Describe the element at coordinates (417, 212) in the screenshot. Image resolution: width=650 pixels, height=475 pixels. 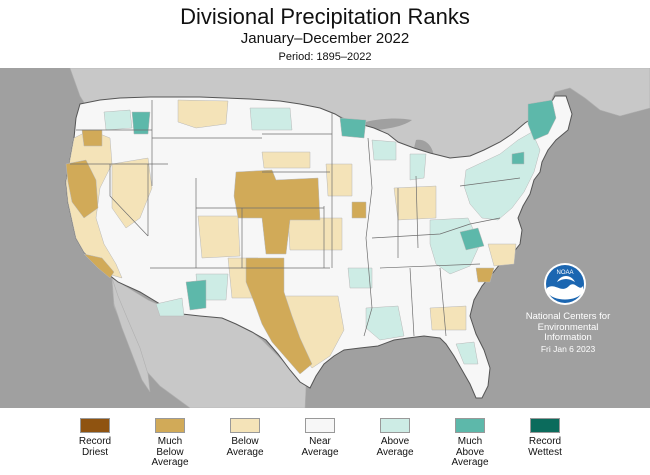
I see `border-illinois` at that location.